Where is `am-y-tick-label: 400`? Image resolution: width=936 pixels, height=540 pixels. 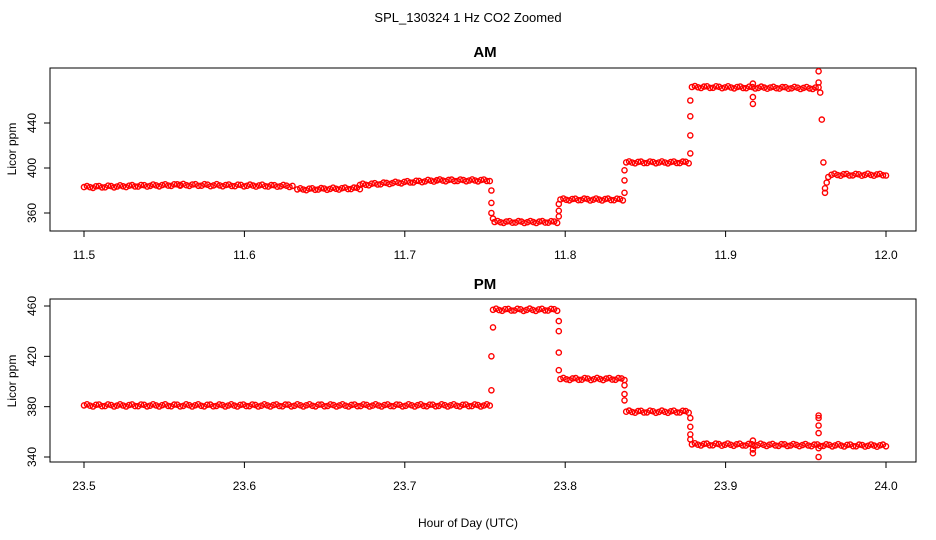 am-y-tick-label: 400 is located at coordinates (32, 168).